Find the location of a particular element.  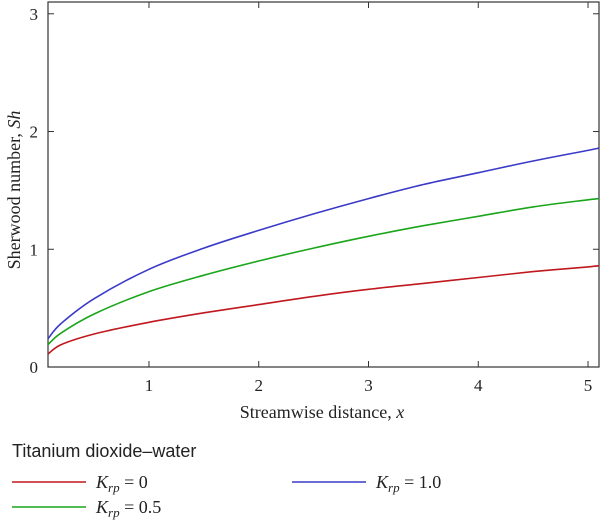

legend-label-krp-05: Krp = 0.5 is located at coordinates (128, 508).